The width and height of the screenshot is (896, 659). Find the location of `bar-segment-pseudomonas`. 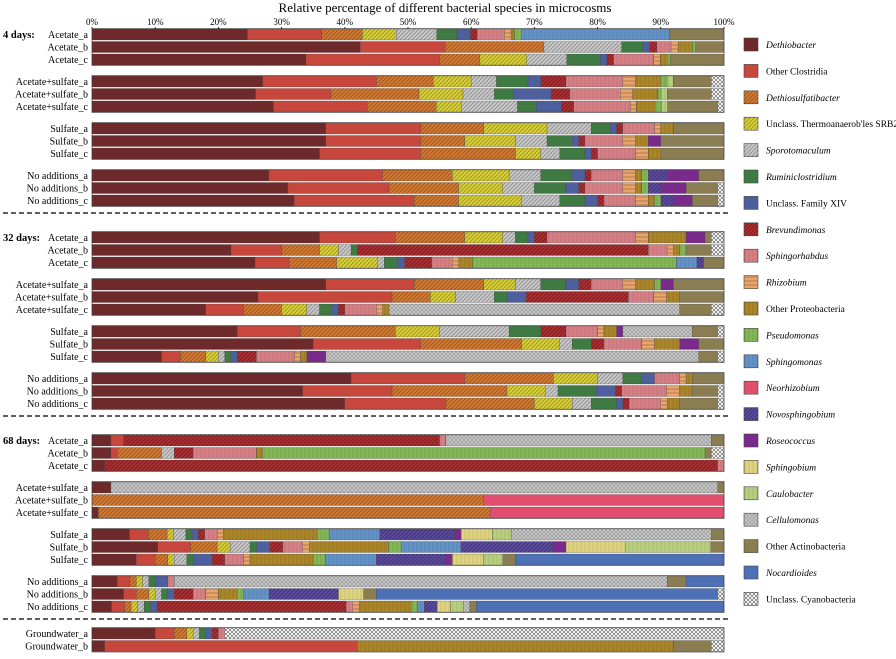

bar-segment-pseudomonas is located at coordinates (518, 34).